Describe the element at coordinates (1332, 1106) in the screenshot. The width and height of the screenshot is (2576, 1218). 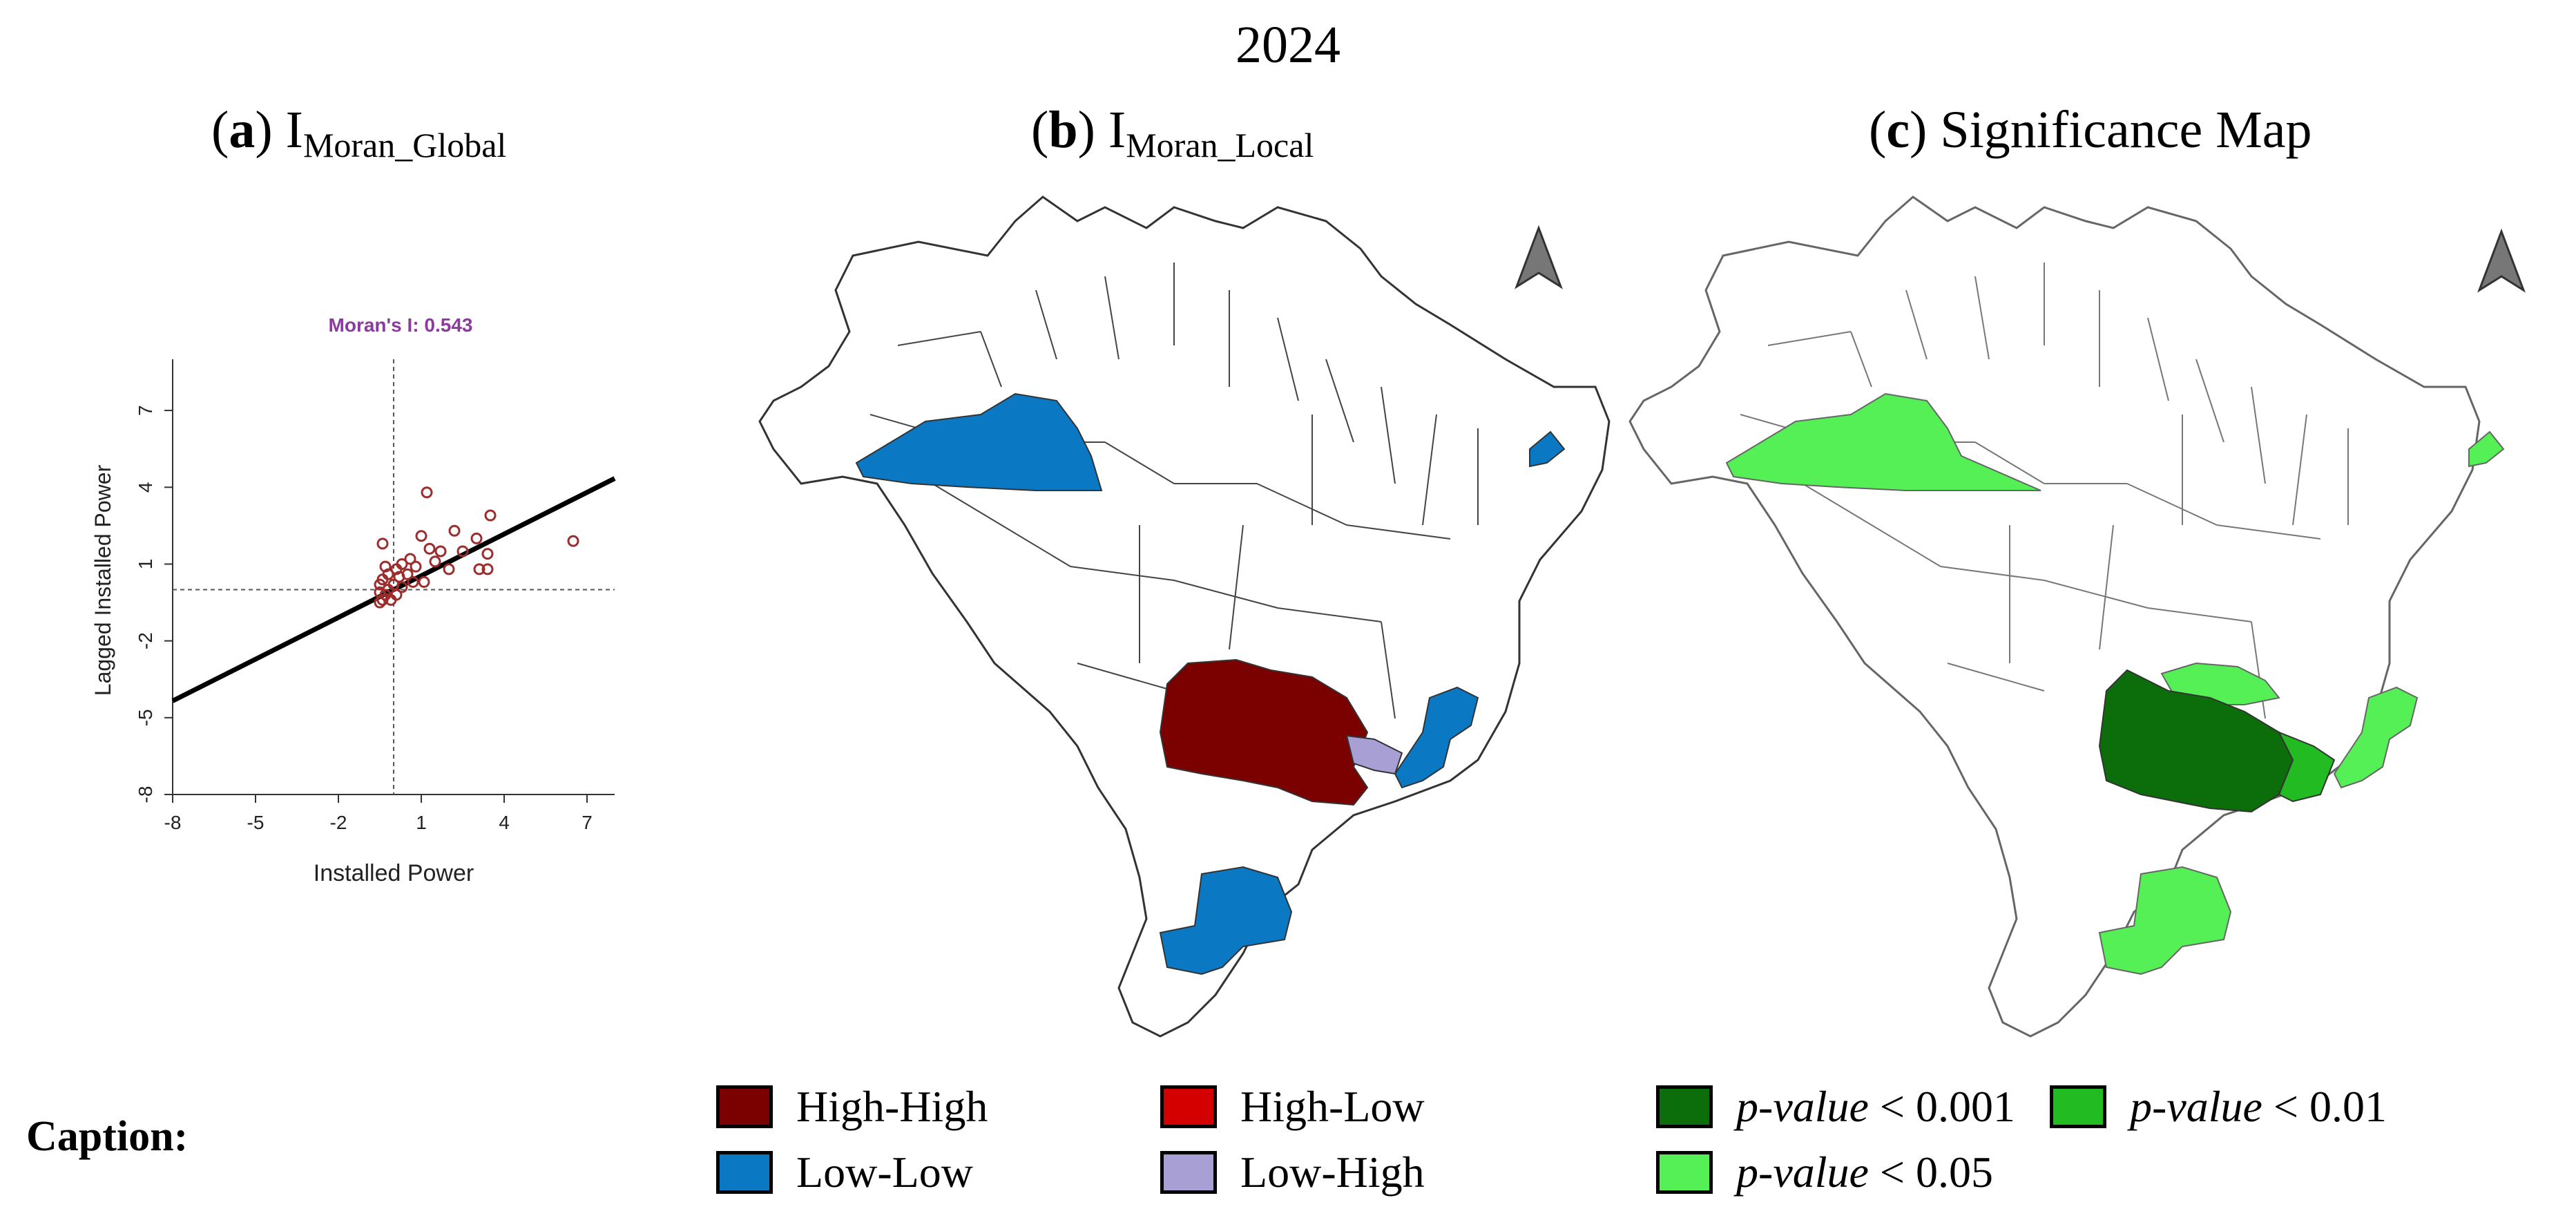
I see `high-low-label: High-Low` at that location.